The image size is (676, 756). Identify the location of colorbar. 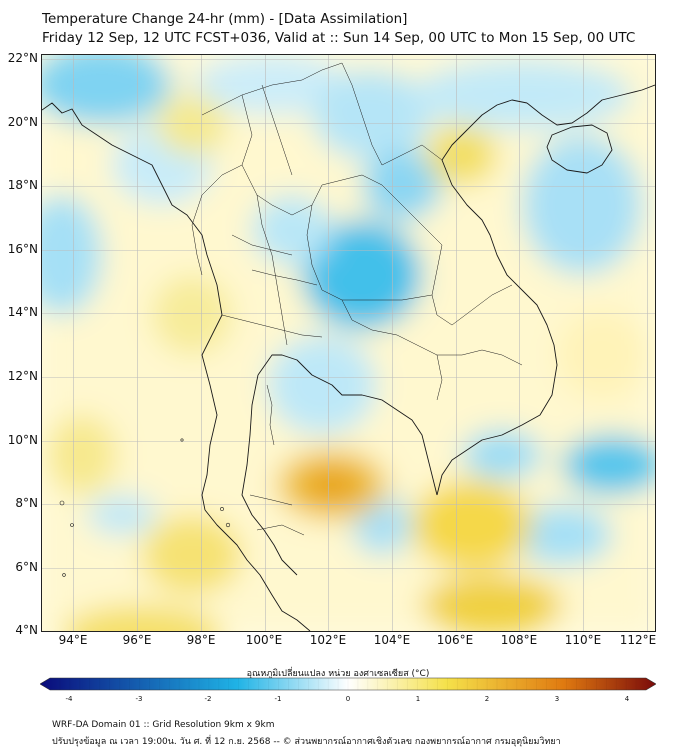
(348, 684).